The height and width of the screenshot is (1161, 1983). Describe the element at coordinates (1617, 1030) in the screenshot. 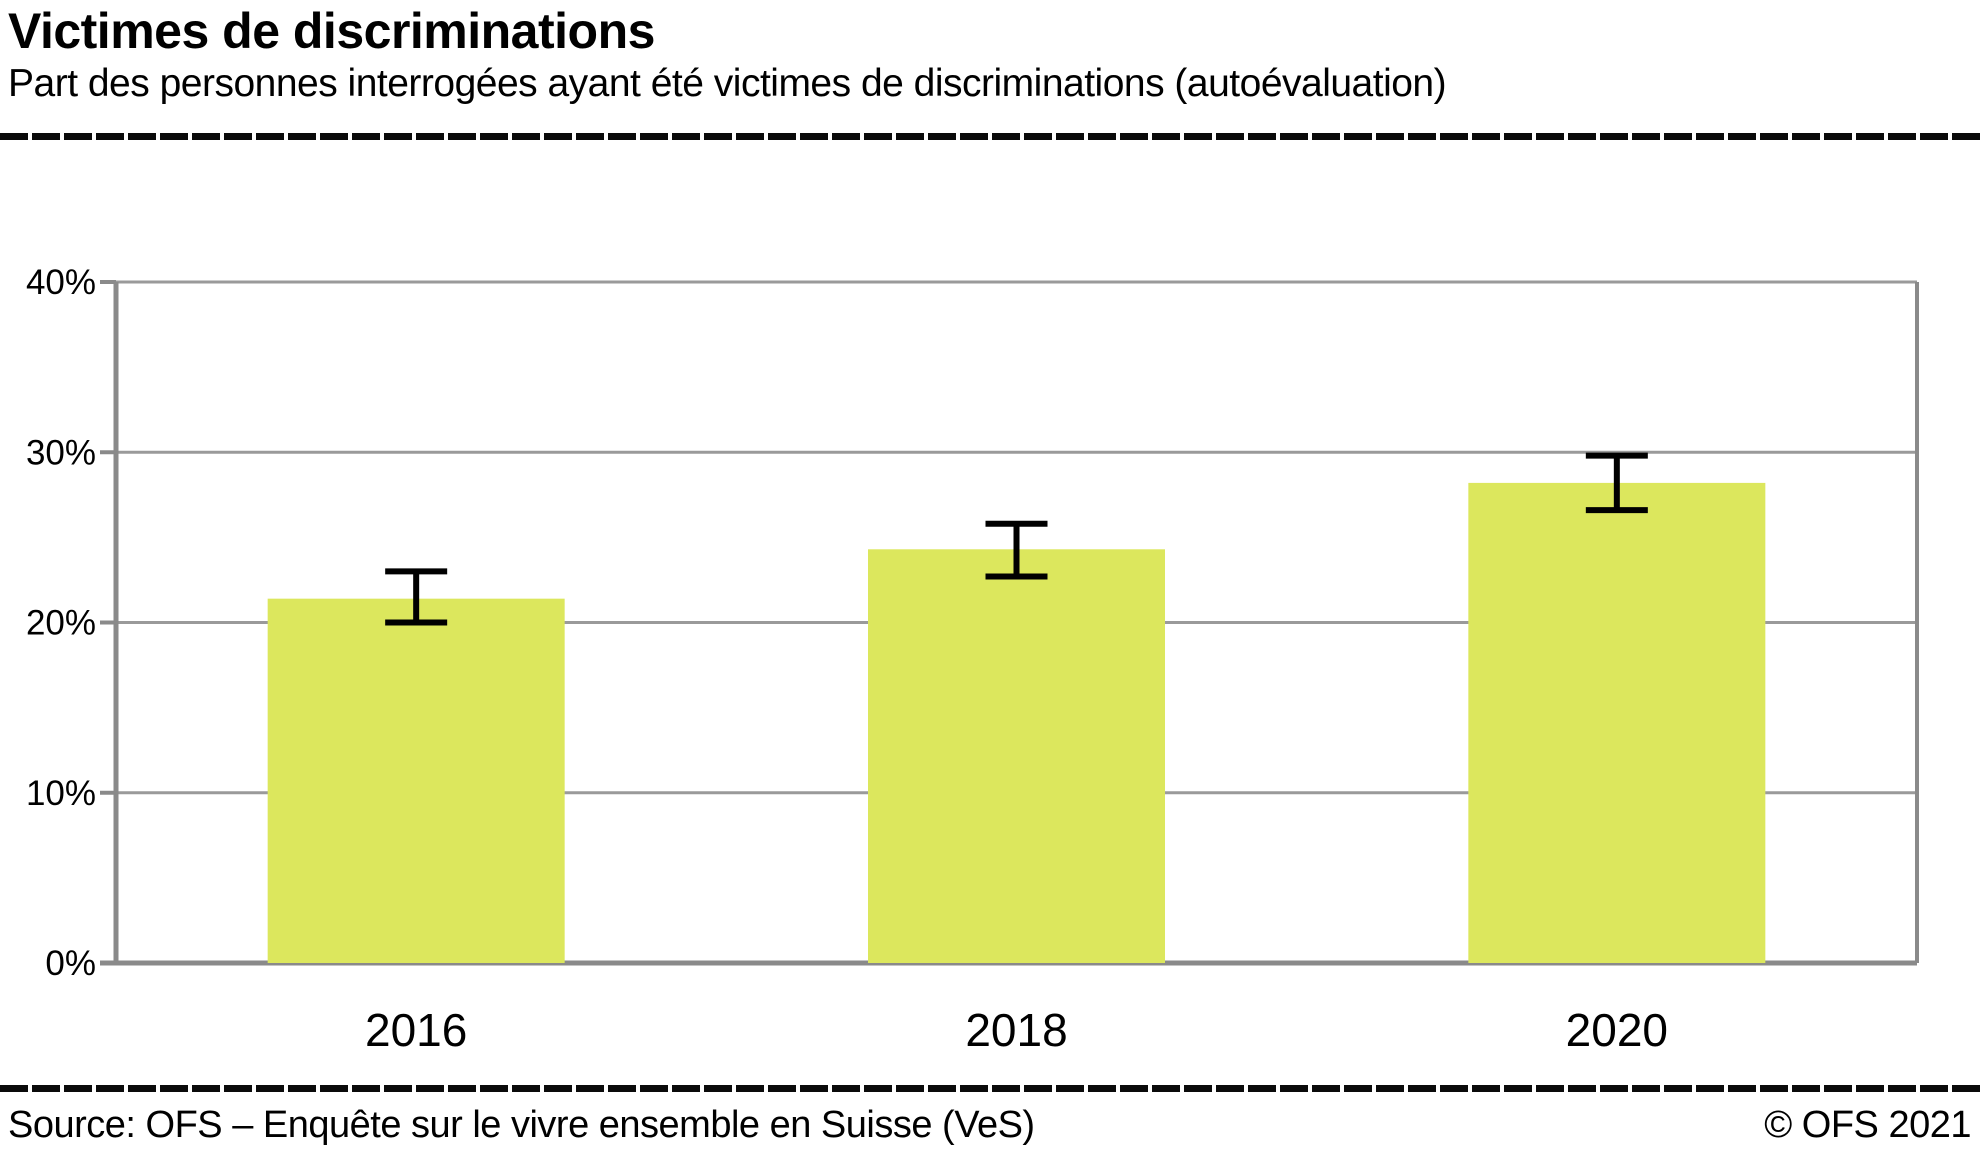

I see `x-tick-label-2020: 2020` at that location.